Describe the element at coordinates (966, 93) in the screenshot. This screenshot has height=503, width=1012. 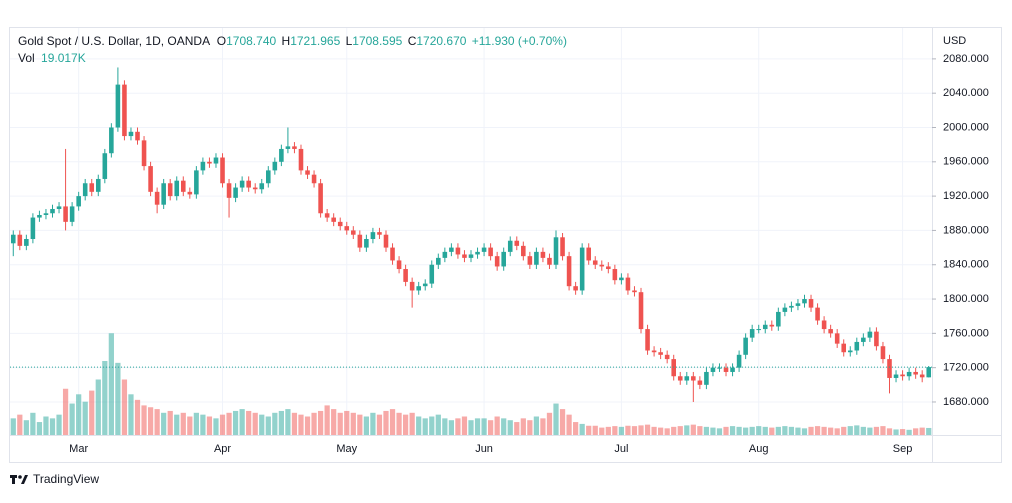
I see `y-tick-label: 2040.000` at that location.